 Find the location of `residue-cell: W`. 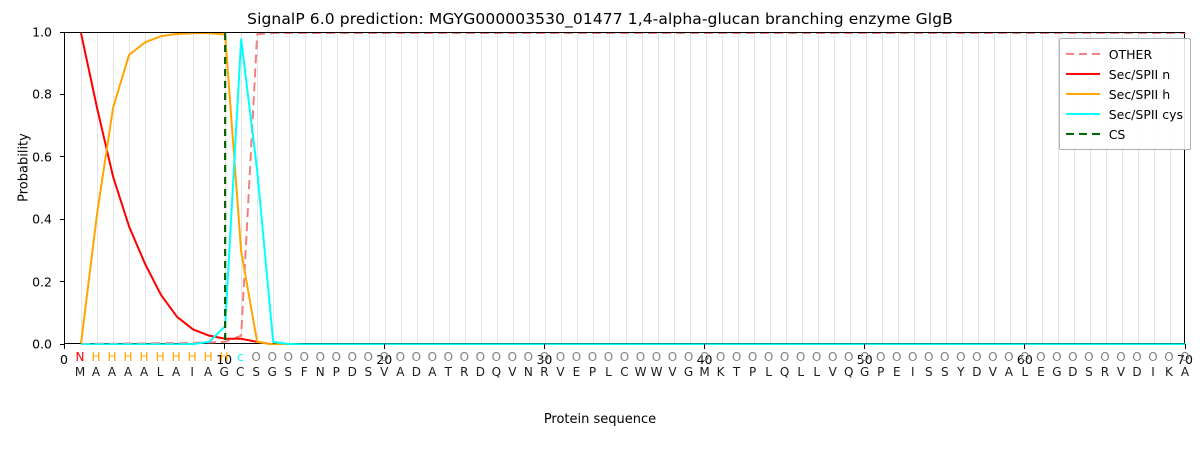

residue-cell: W is located at coordinates (656, 372).